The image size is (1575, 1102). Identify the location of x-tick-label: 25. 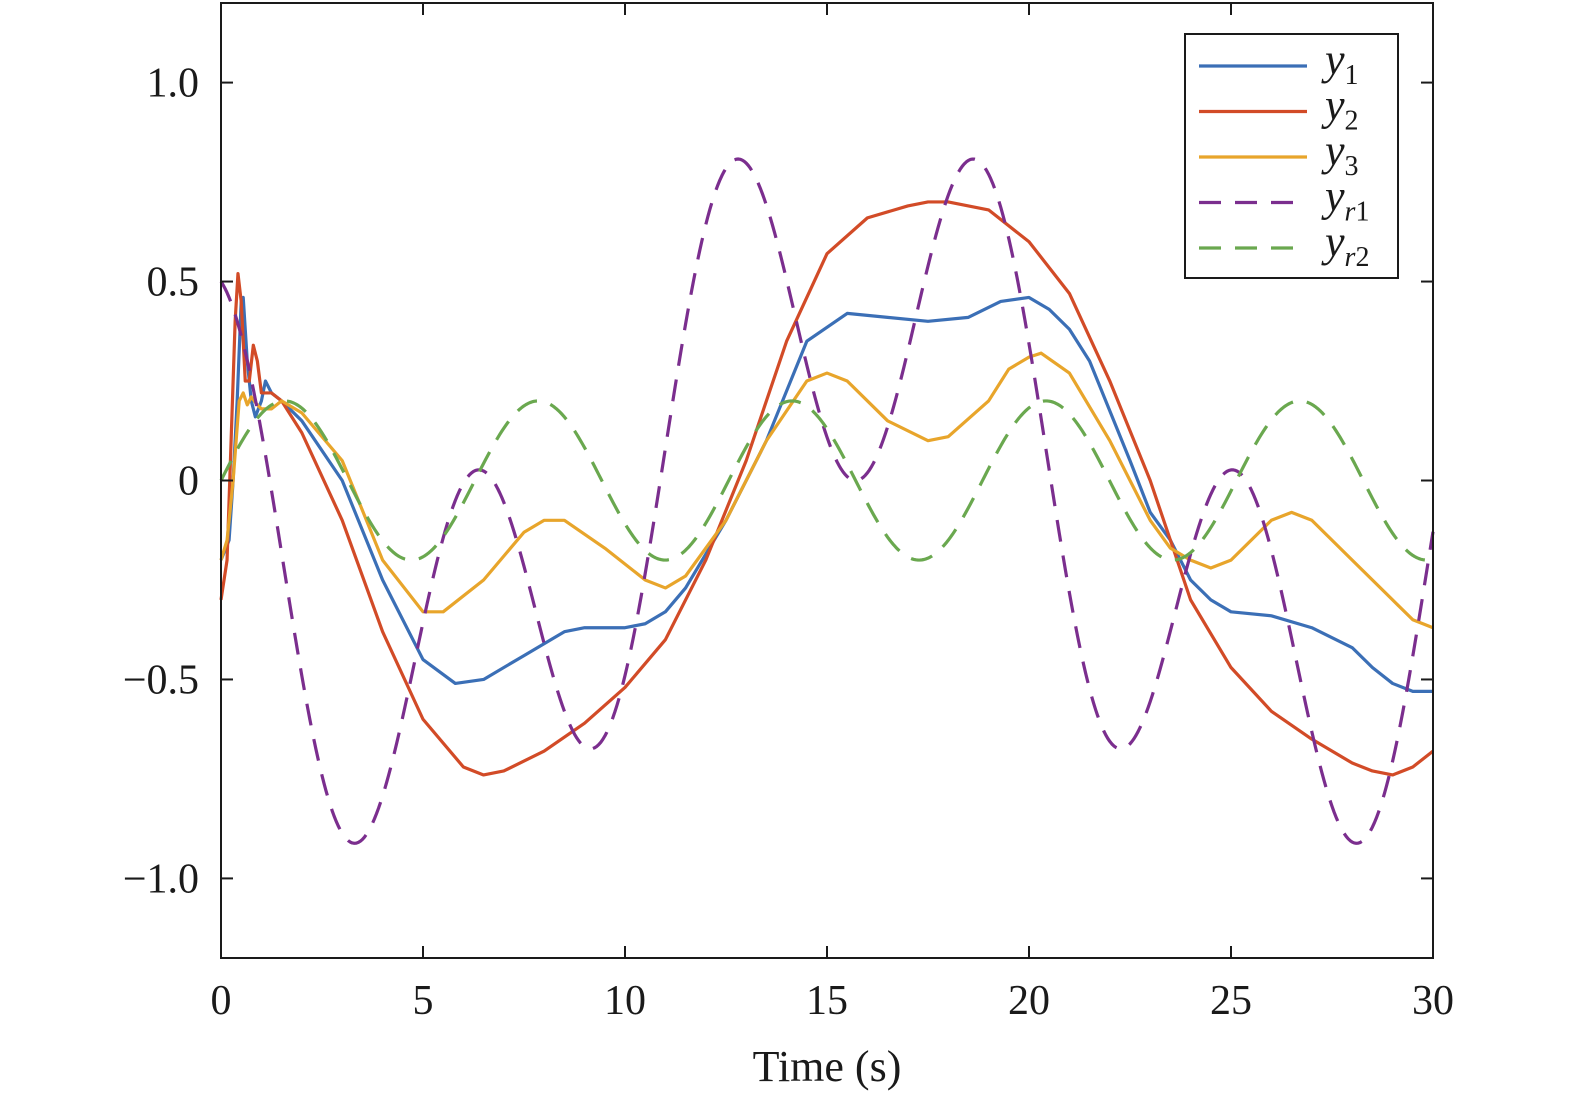
(1231, 1001).